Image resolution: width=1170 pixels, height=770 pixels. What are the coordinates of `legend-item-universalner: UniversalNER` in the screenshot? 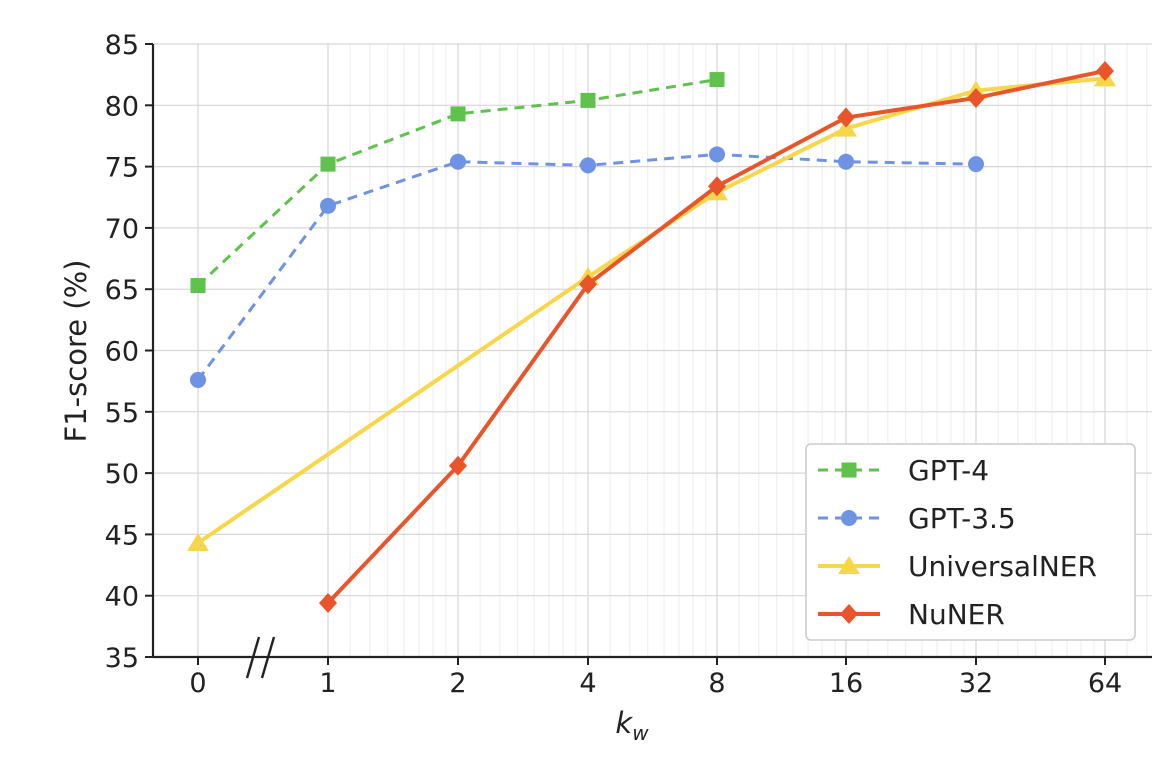 It's located at (957, 566).